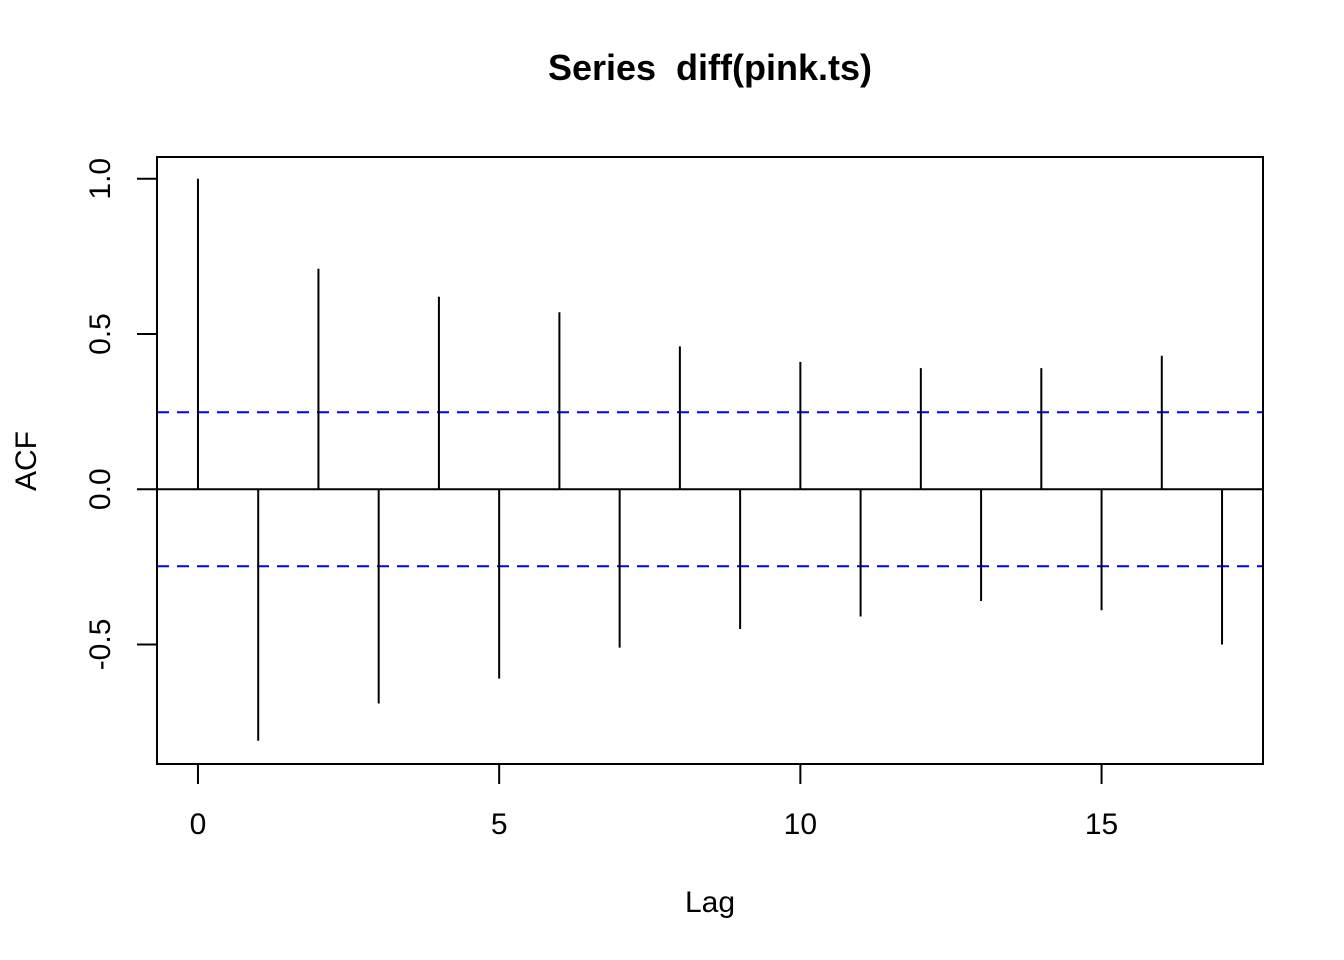 The height and width of the screenshot is (960, 1344). What do you see at coordinates (198, 824) in the screenshot?
I see `x-tick-label: 0` at bounding box center [198, 824].